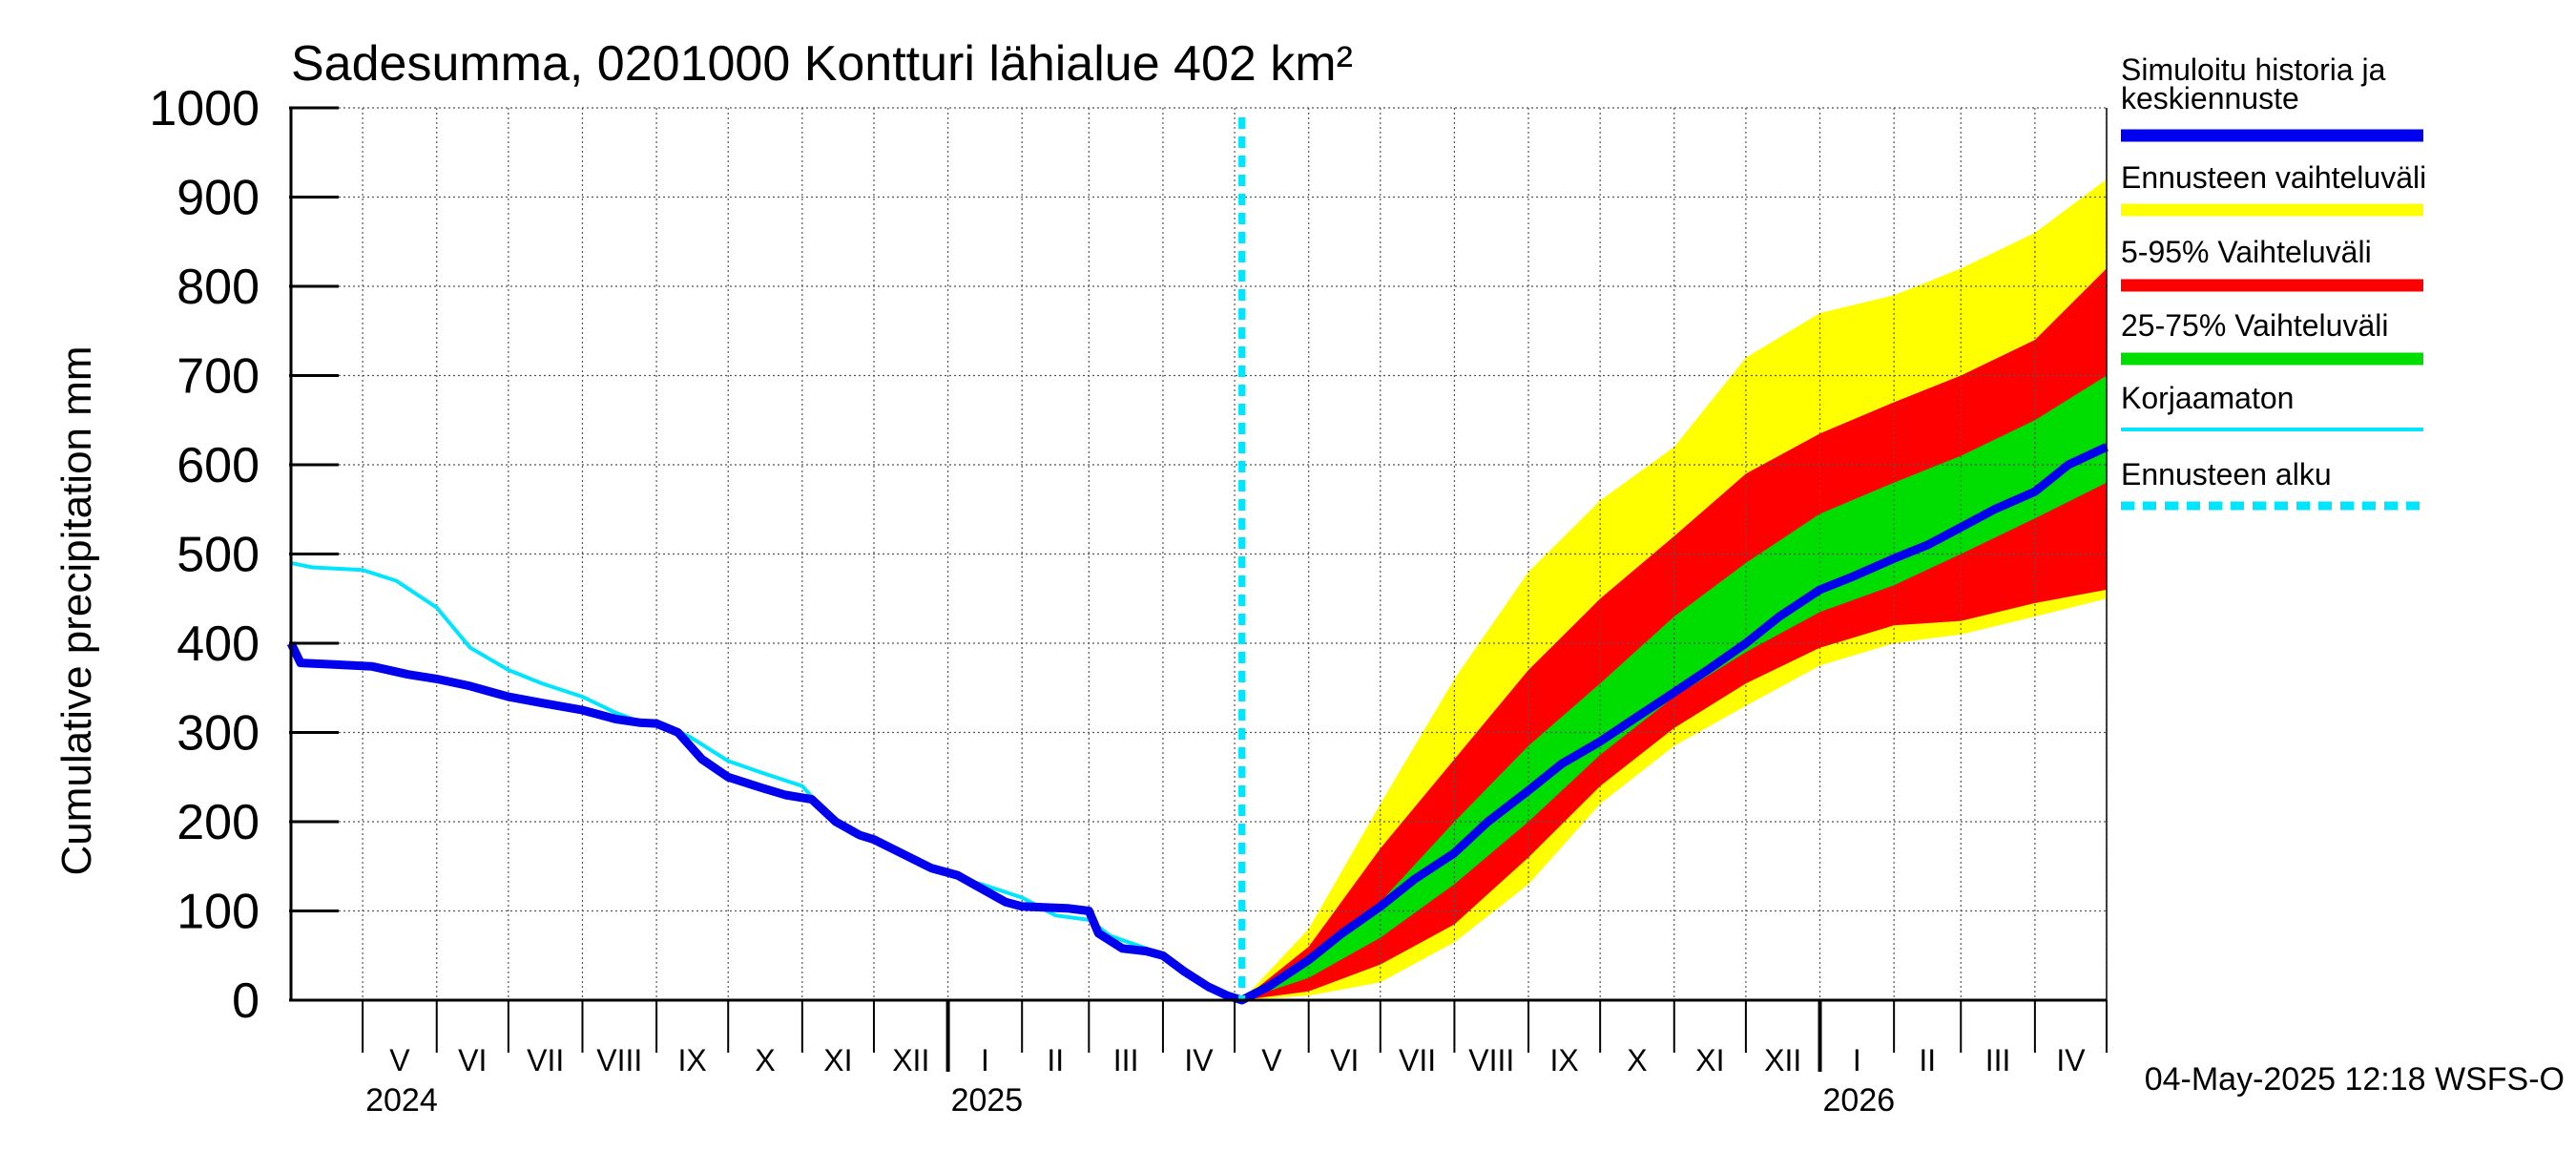  What do you see at coordinates (987, 1100) in the screenshot?
I see `year-label: 2025` at bounding box center [987, 1100].